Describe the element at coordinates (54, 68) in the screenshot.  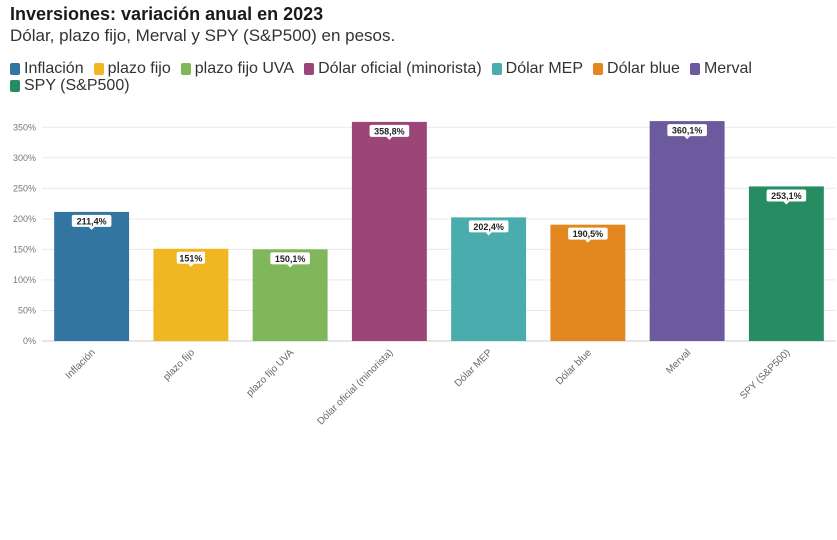
I see `legend-label: Inflación` at that location.